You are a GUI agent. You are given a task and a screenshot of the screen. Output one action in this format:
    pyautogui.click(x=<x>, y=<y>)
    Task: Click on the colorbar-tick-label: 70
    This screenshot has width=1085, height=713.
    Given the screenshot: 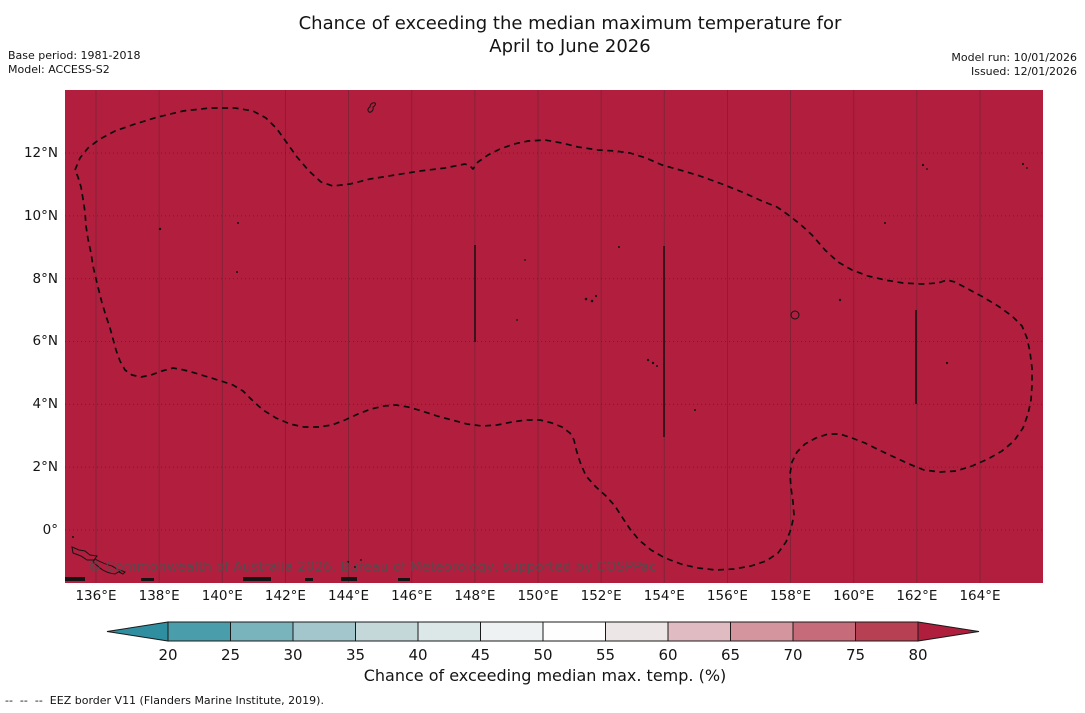 What is the action you would take?
    pyautogui.click(x=792, y=655)
    